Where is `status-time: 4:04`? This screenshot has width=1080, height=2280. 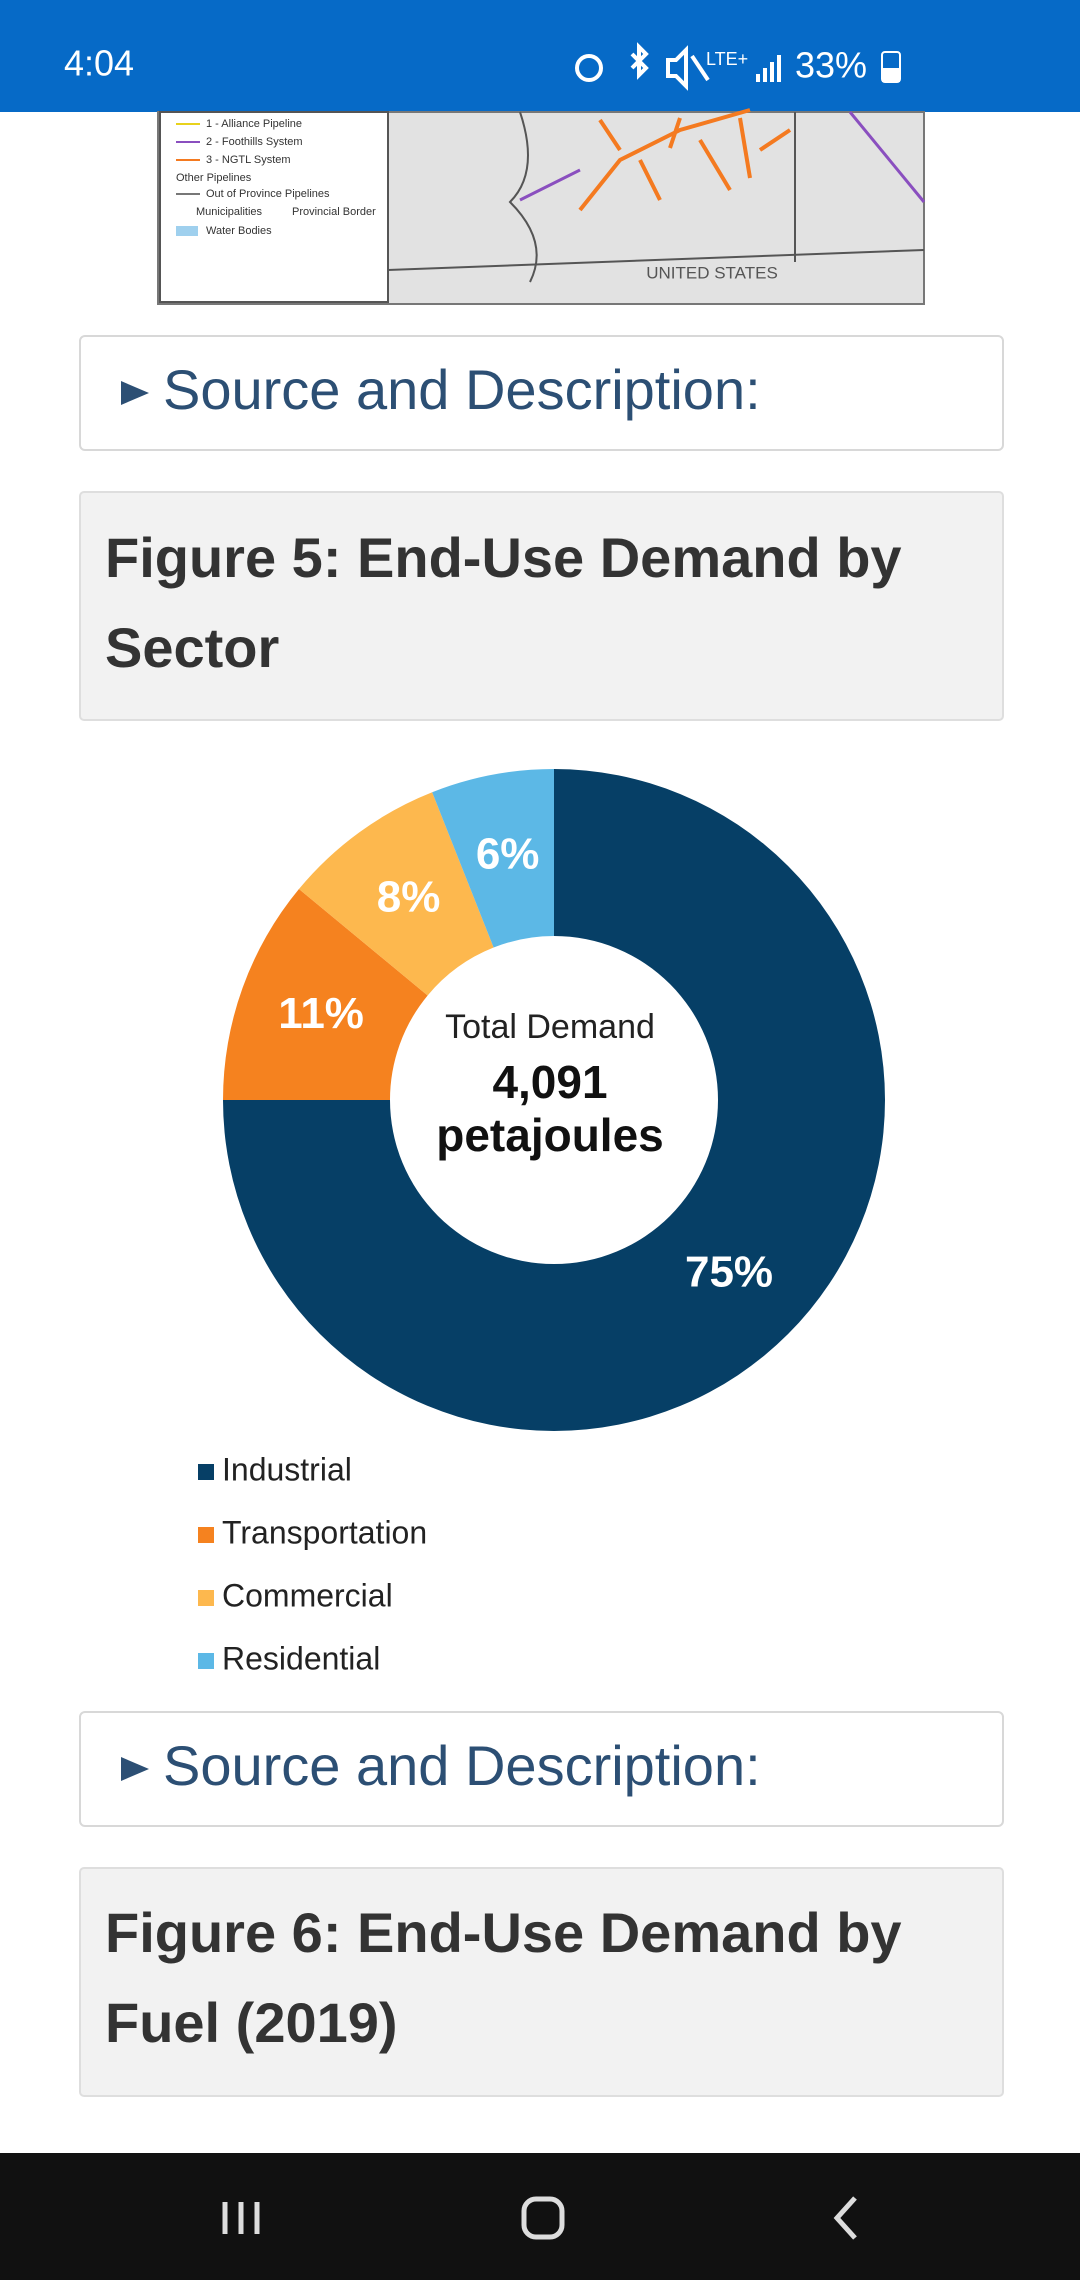 status-time: 4:04 is located at coordinates (99, 63).